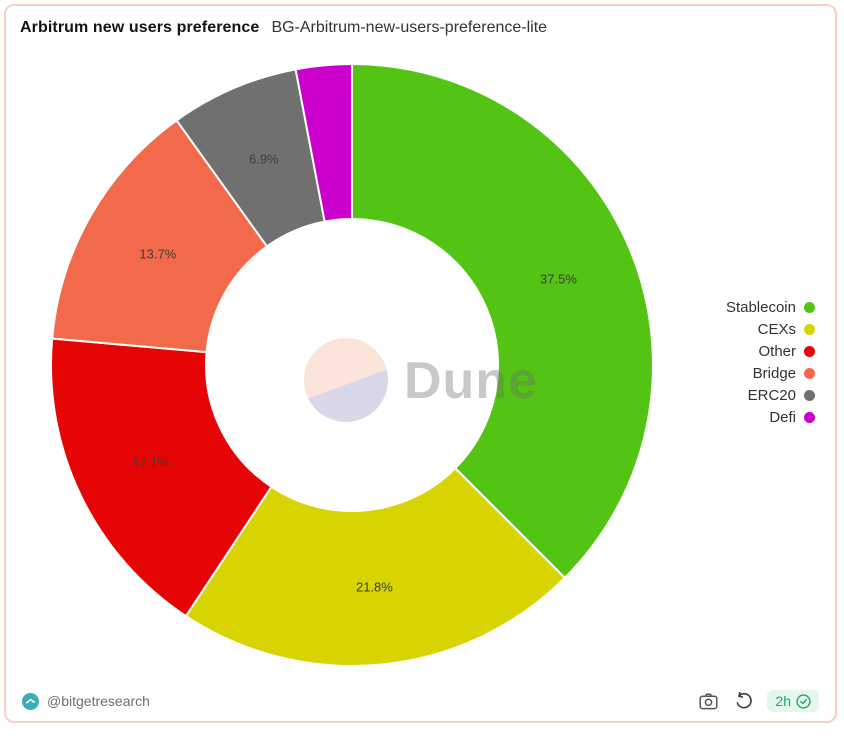  I want to click on slice-label-other: 17.1%, so click(150, 461).